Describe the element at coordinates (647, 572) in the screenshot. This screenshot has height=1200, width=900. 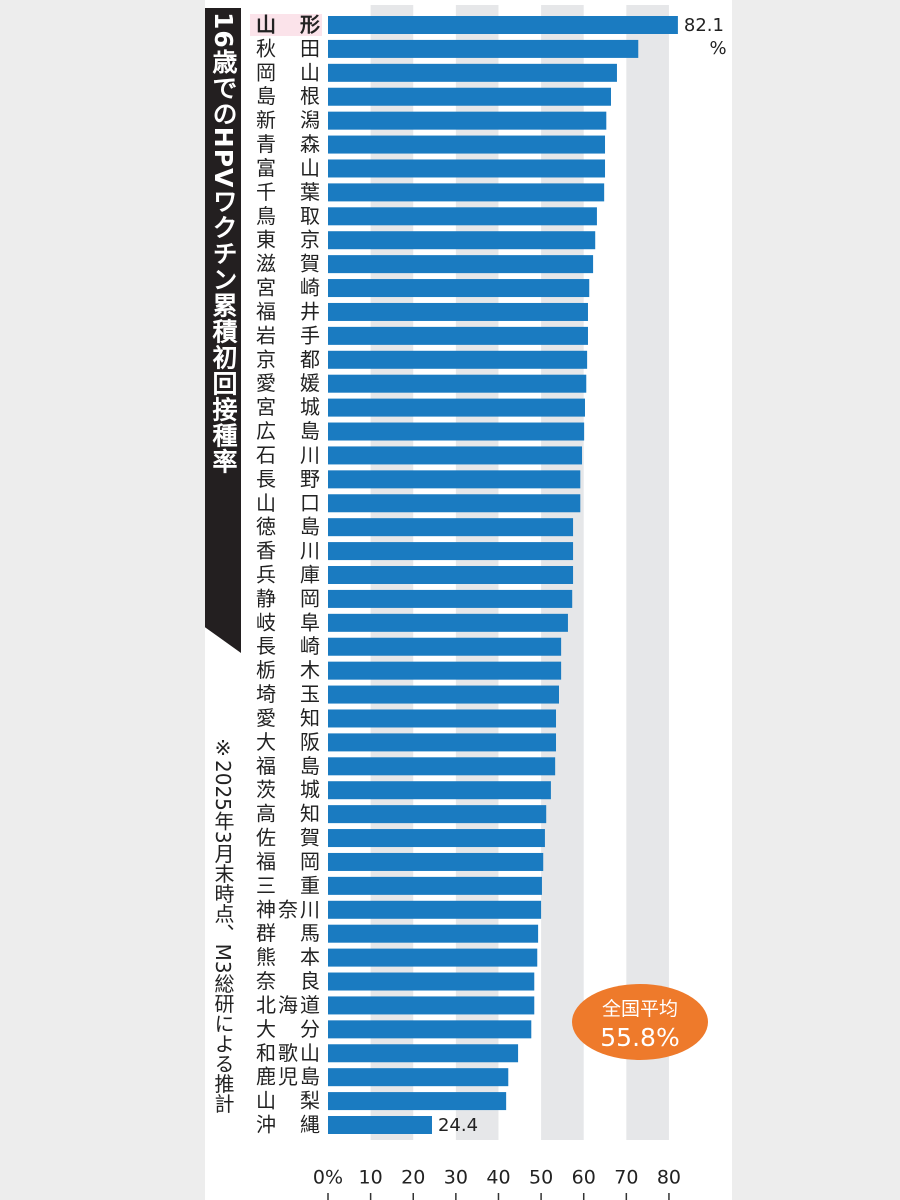
I see `grid-band` at that location.